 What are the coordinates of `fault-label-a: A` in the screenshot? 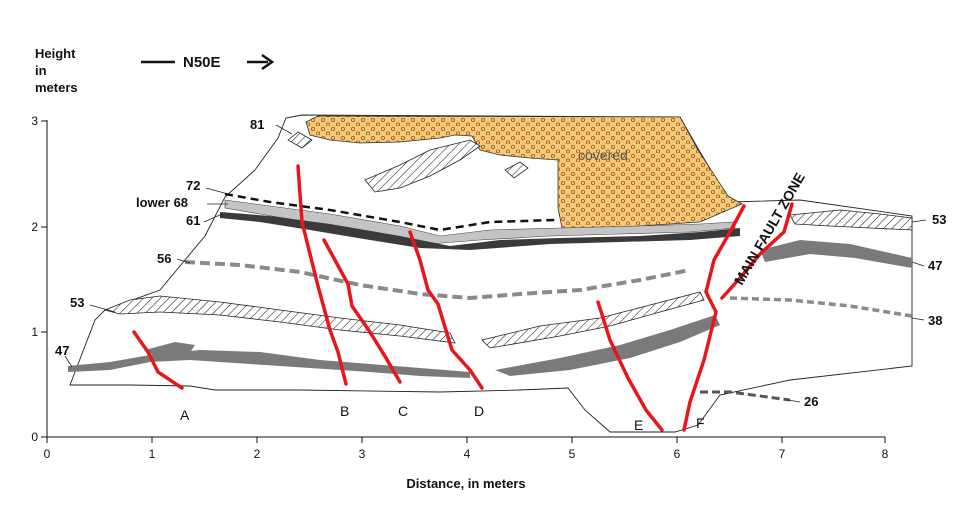 It's located at (185, 415).